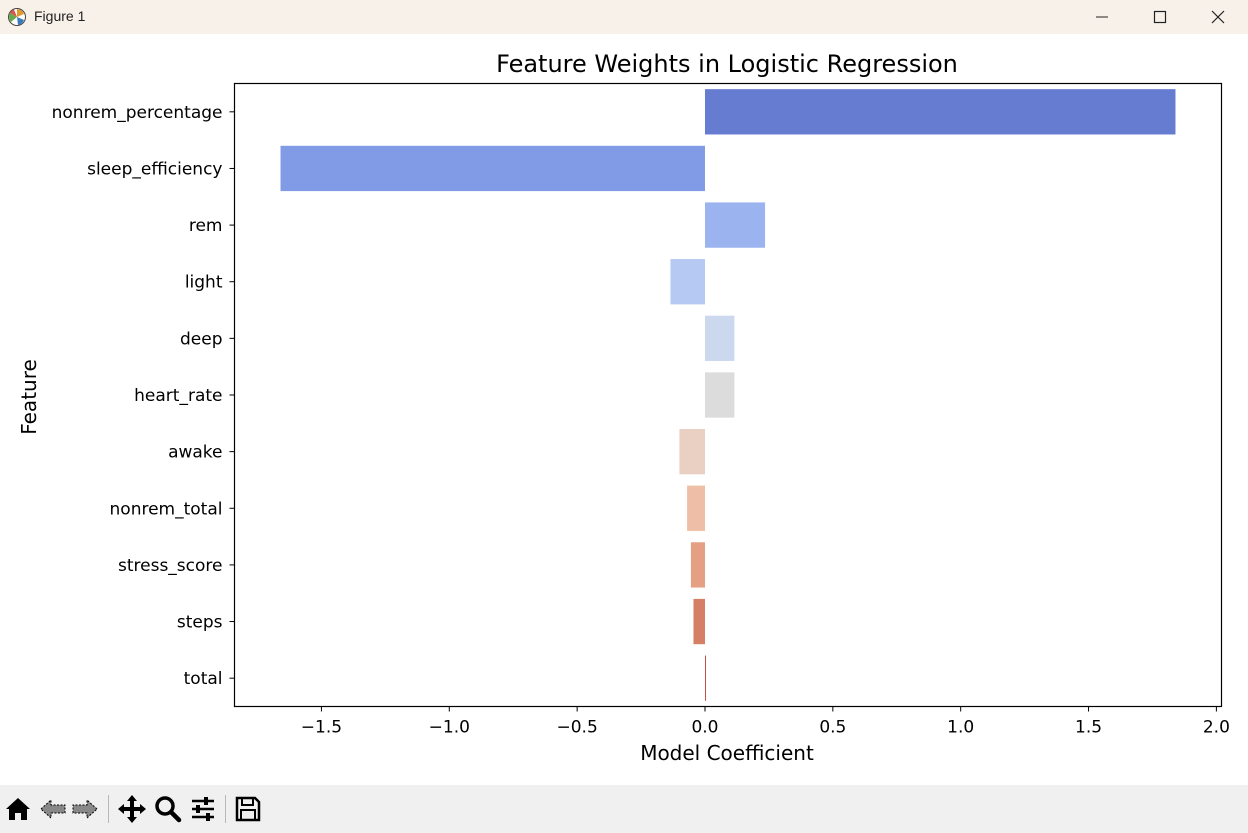 This screenshot has height=833, width=1248. I want to click on forward-icon, so click(85, 809).